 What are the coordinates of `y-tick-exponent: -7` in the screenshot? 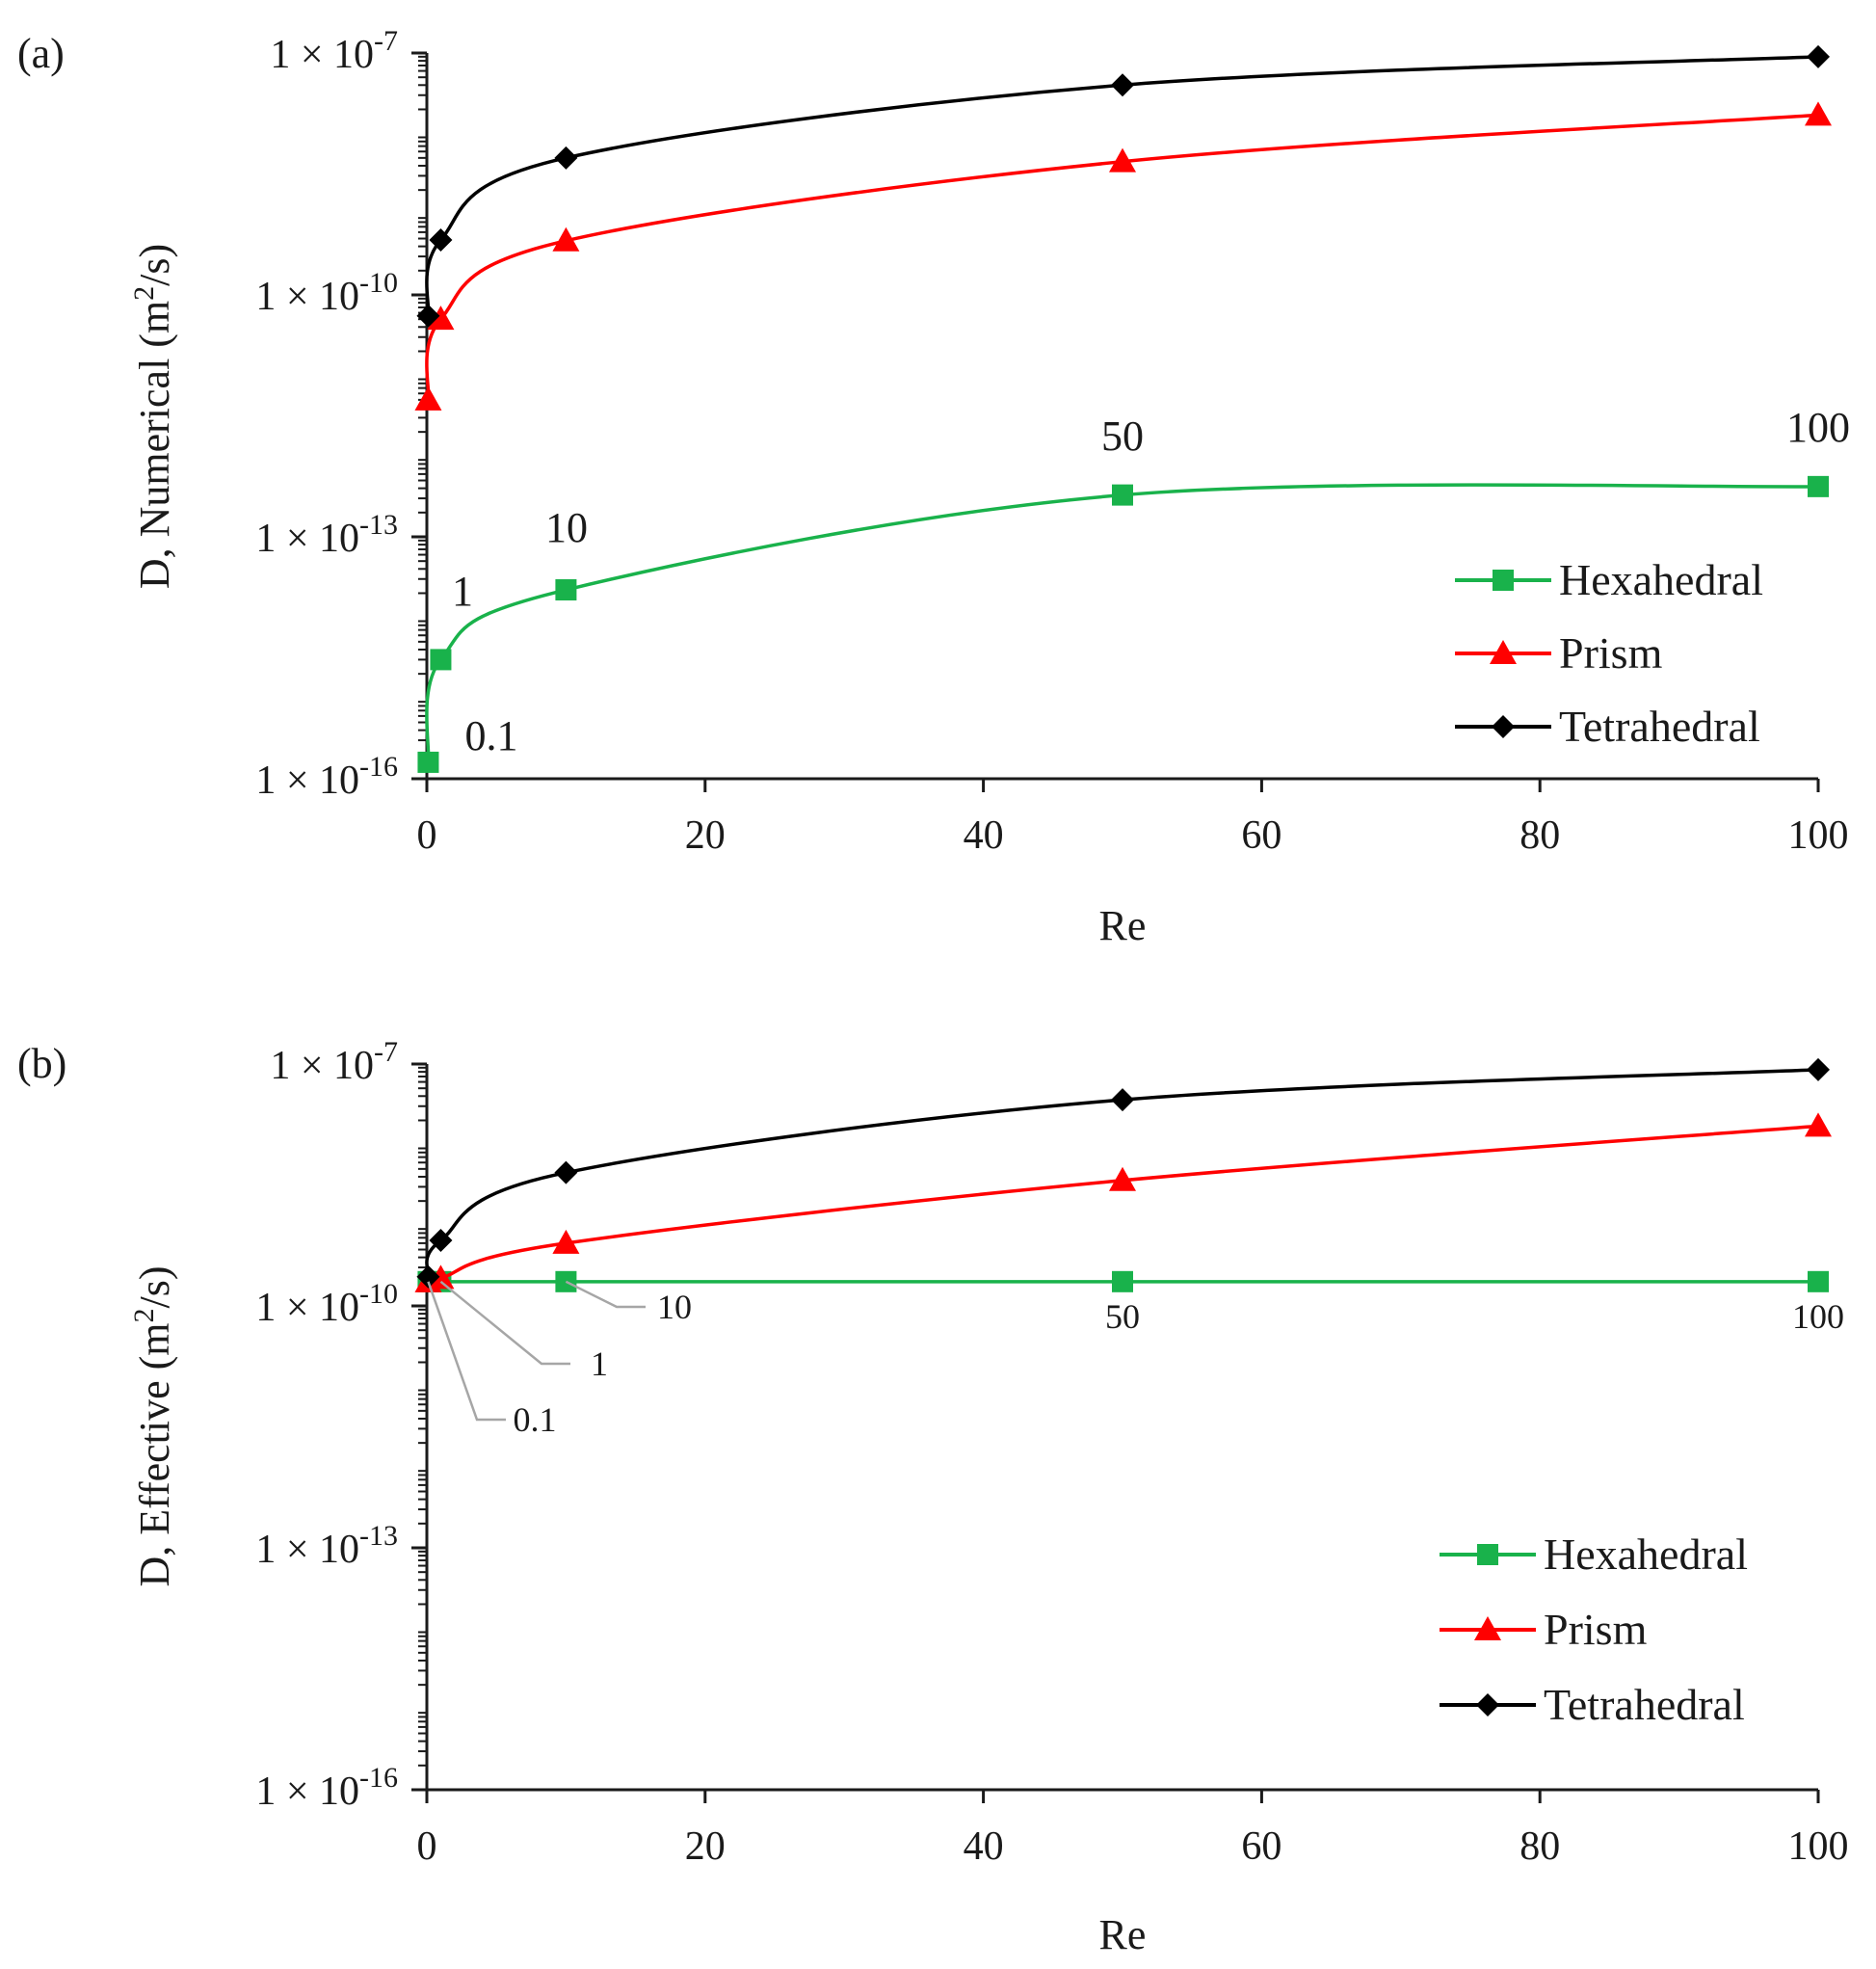 It's located at (386, 1052).